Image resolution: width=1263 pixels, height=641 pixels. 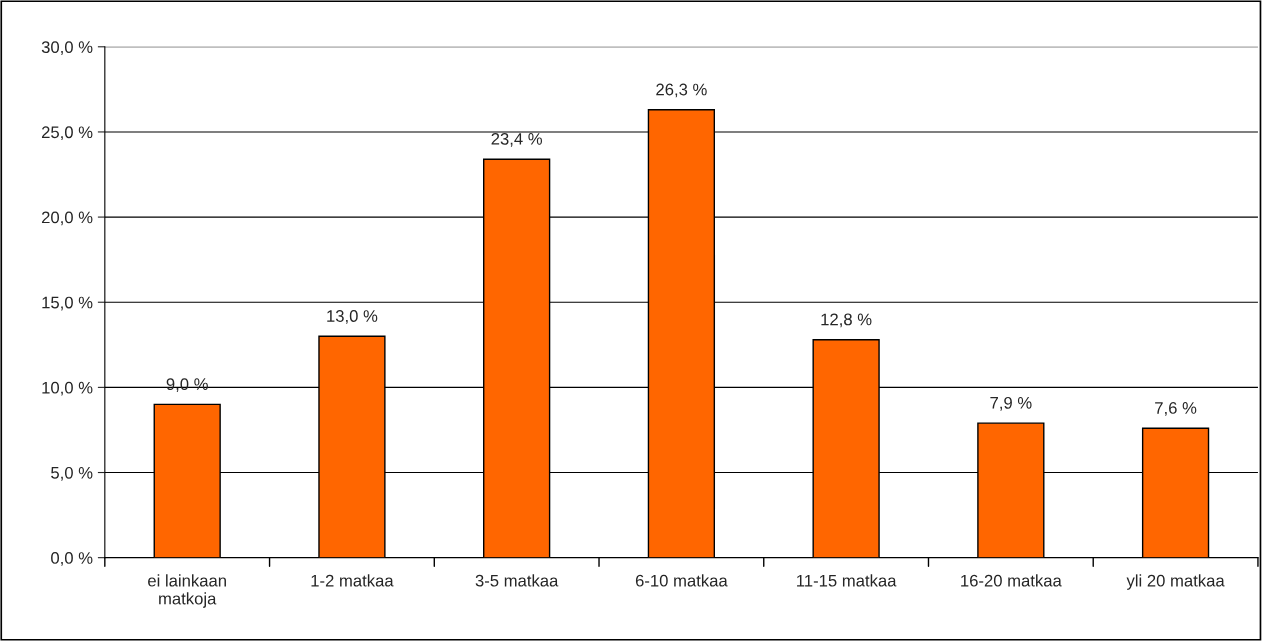 I want to click on data-label: 7,6 %, so click(x=1176, y=409).